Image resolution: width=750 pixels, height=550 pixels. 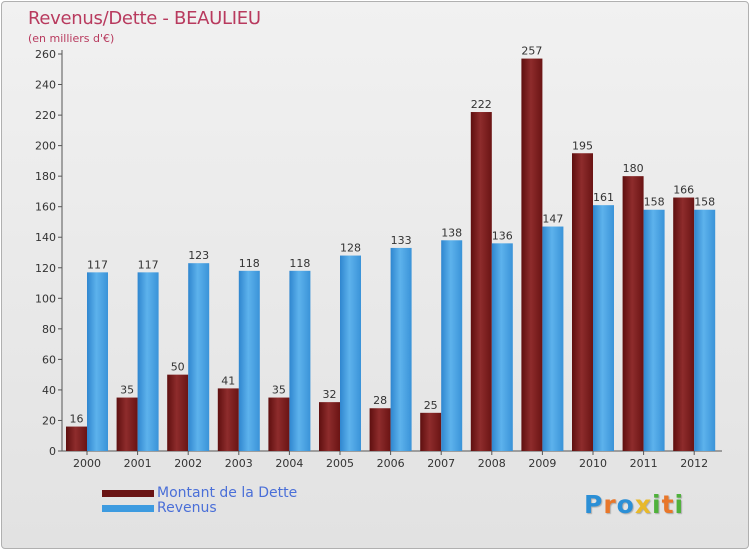 What do you see at coordinates (52, 451) in the screenshot?
I see `y-tick-label: 0` at bounding box center [52, 451].